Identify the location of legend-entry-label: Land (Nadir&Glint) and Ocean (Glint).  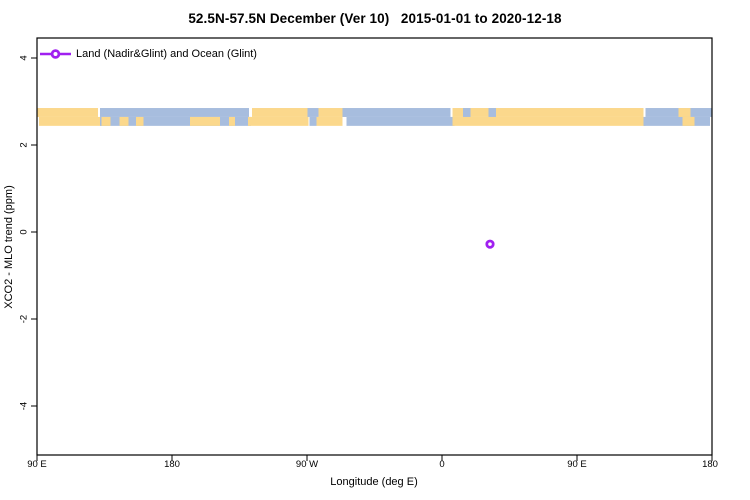
(166, 54).